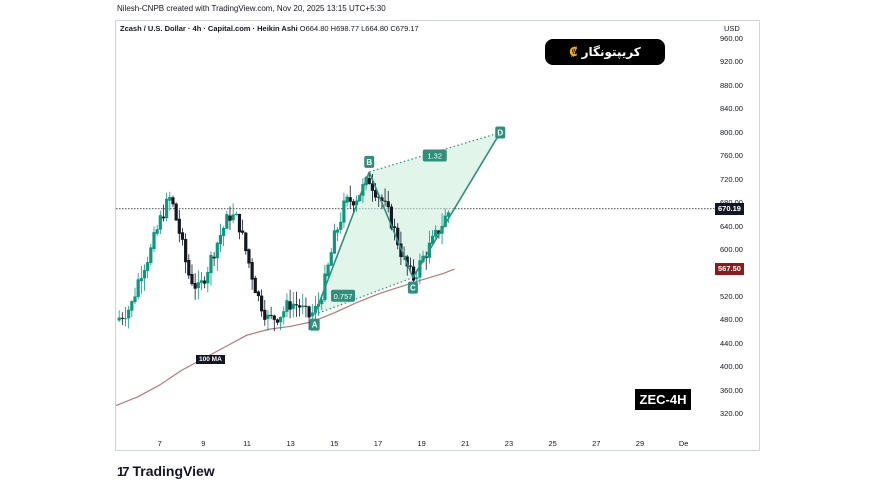 The width and height of the screenshot is (877, 493). Describe the element at coordinates (729, 269) in the screenshot. I see `ma-price-tag: 567.50` at that location.